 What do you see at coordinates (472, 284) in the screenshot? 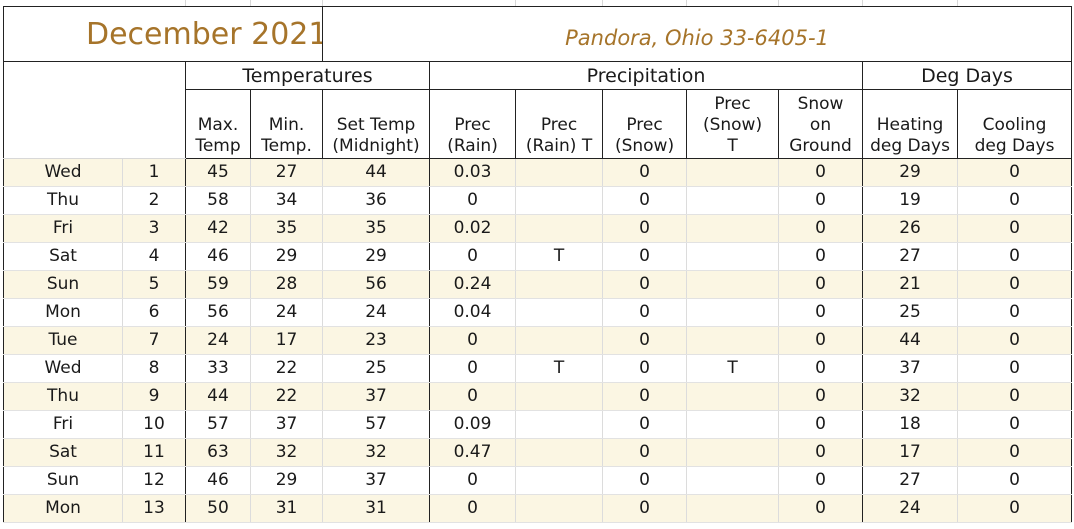
I see `cell-rain: 0.24` at bounding box center [472, 284].